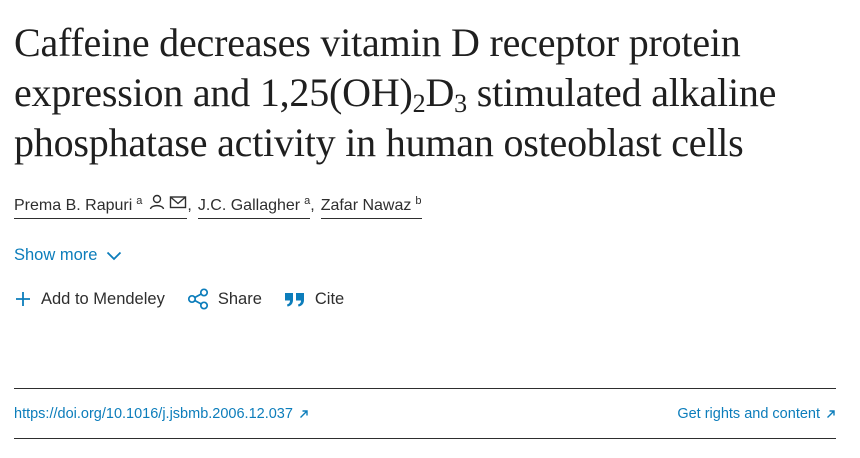 The width and height of the screenshot is (860, 458). I want to click on rights-and-content-link: Get rights and content, so click(756, 414).